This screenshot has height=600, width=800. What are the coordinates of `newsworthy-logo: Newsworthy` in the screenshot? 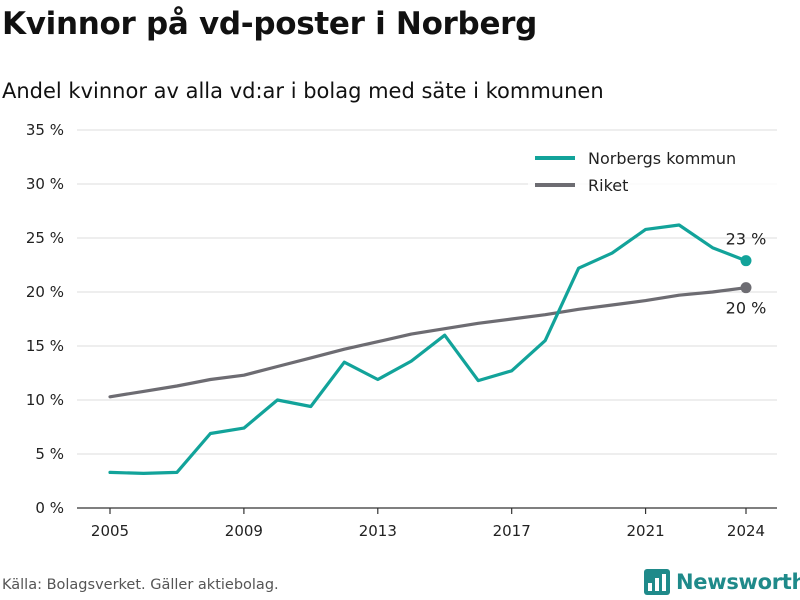 It's located at (722, 582).